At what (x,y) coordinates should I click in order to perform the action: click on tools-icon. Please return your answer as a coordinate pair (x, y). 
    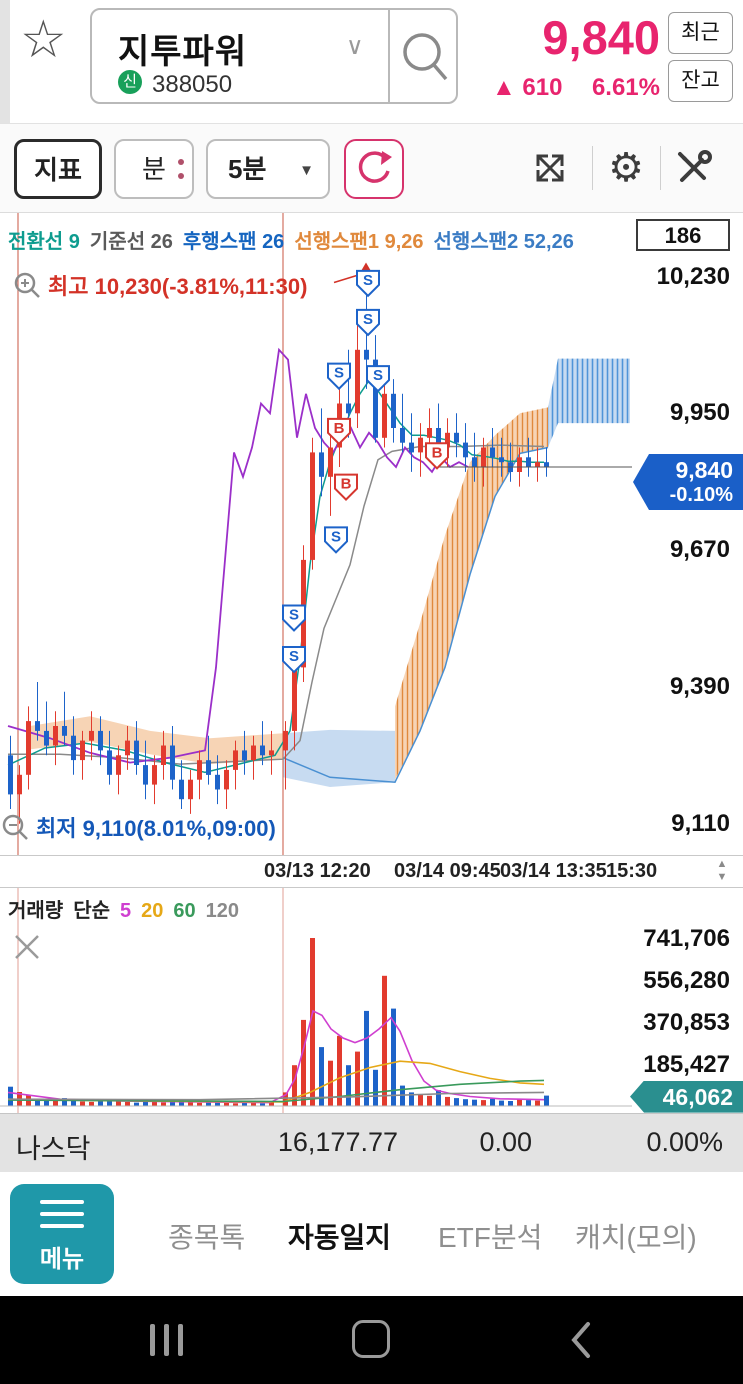
    Looking at the image, I should click on (694, 168).